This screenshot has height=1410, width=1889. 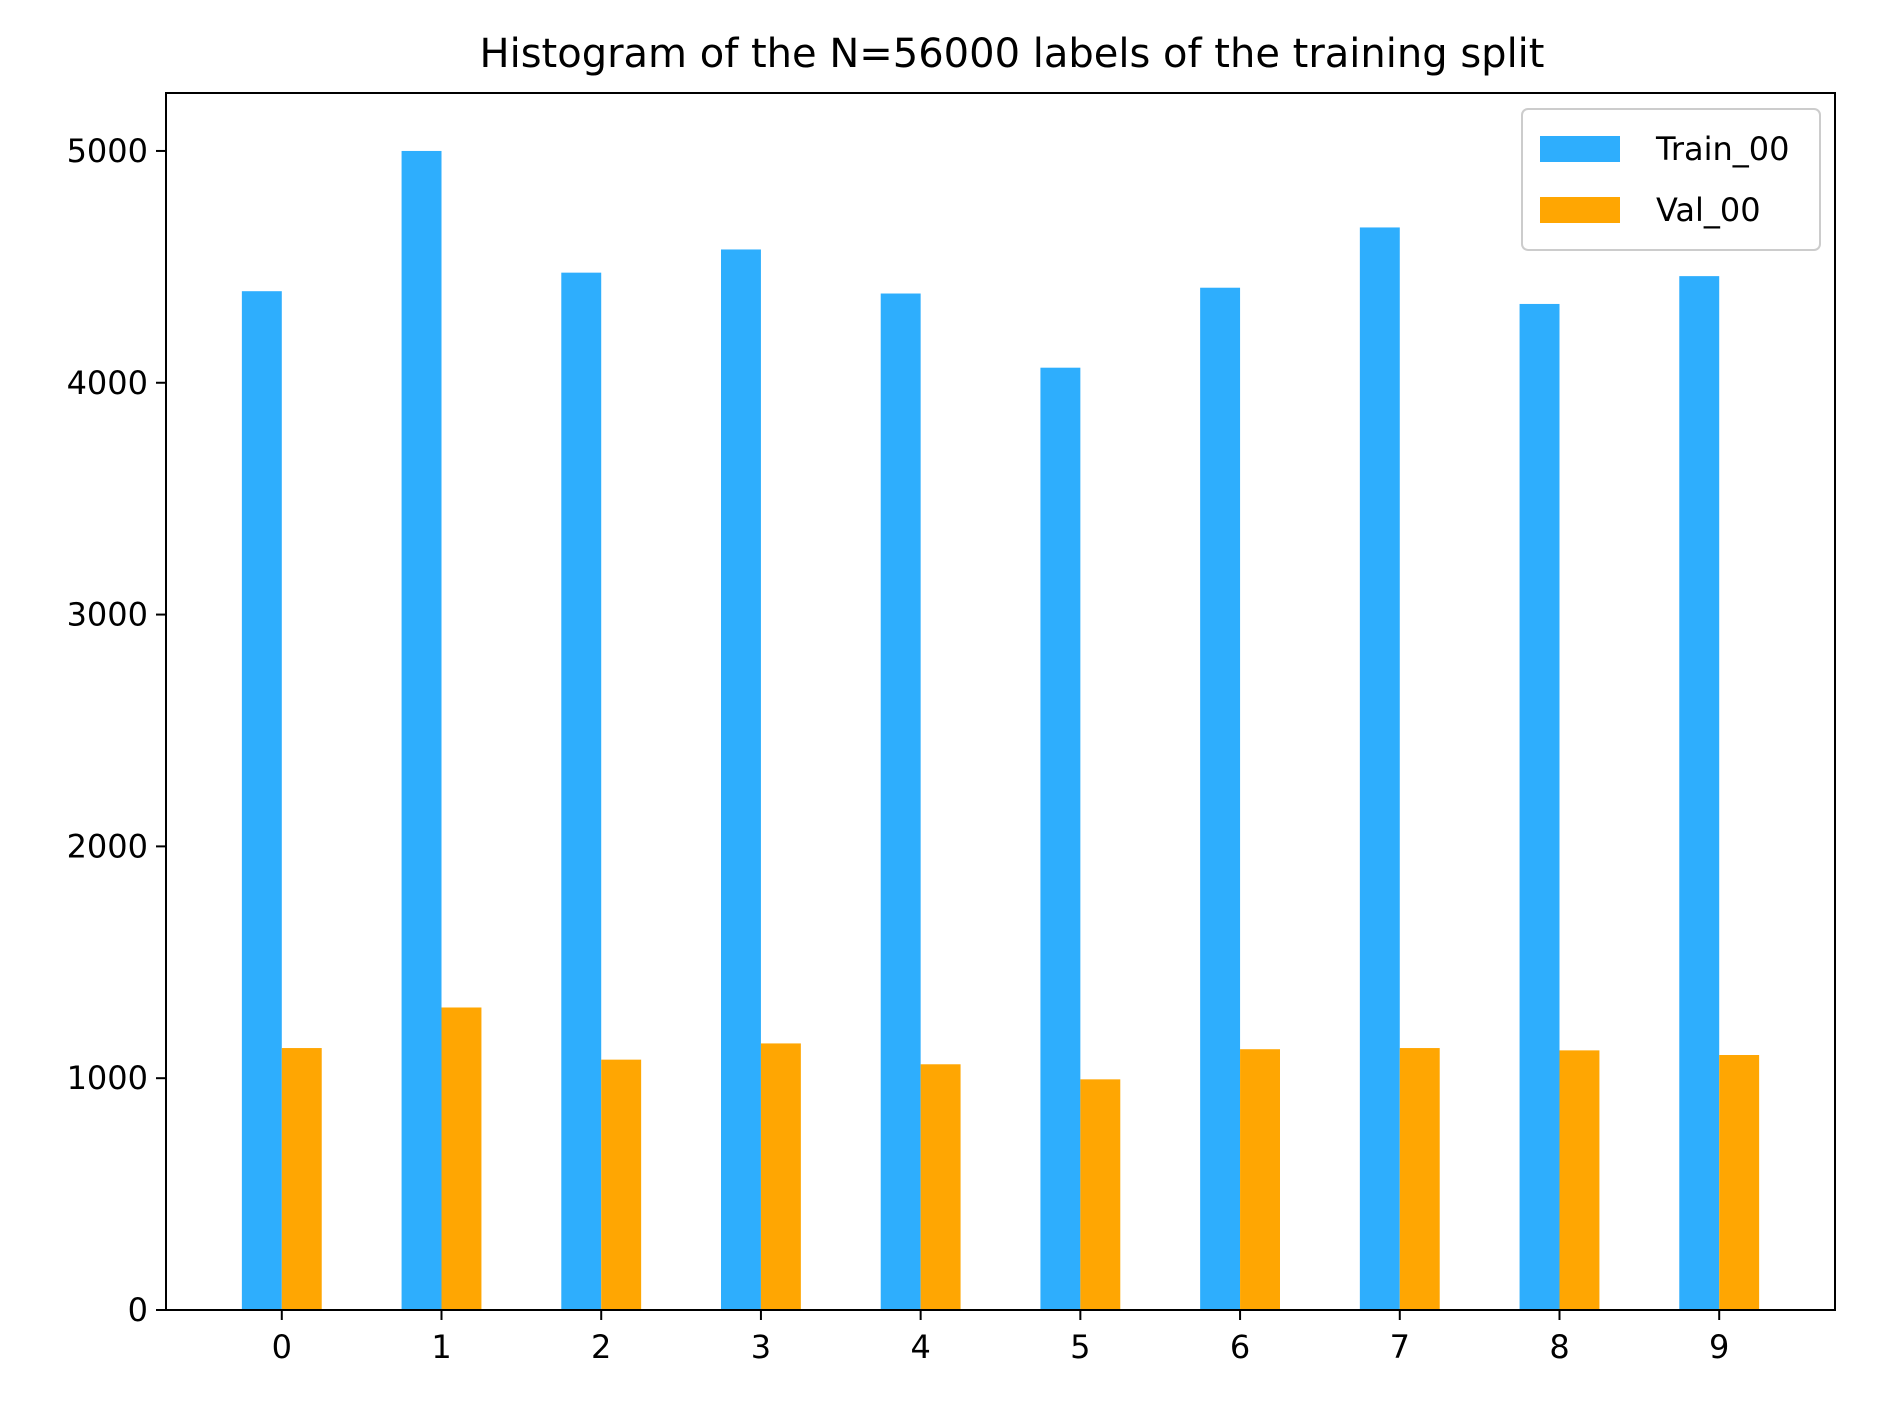 What do you see at coordinates (1080, 1347) in the screenshot?
I see `x-tick-label: 5` at bounding box center [1080, 1347].